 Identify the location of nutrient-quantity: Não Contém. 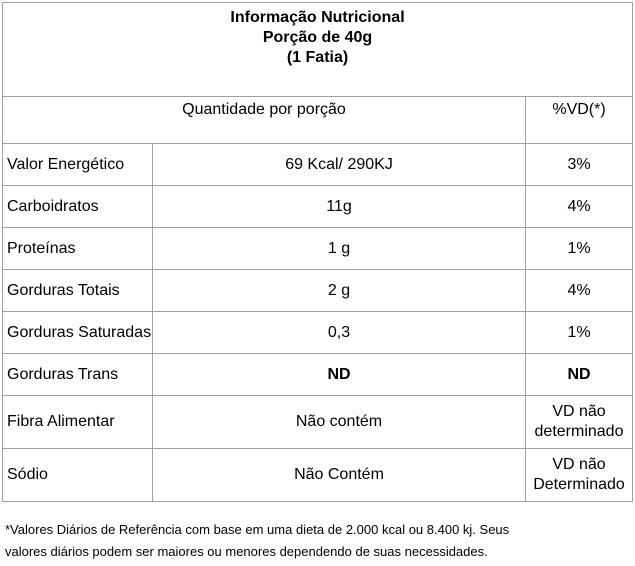
(339, 475).